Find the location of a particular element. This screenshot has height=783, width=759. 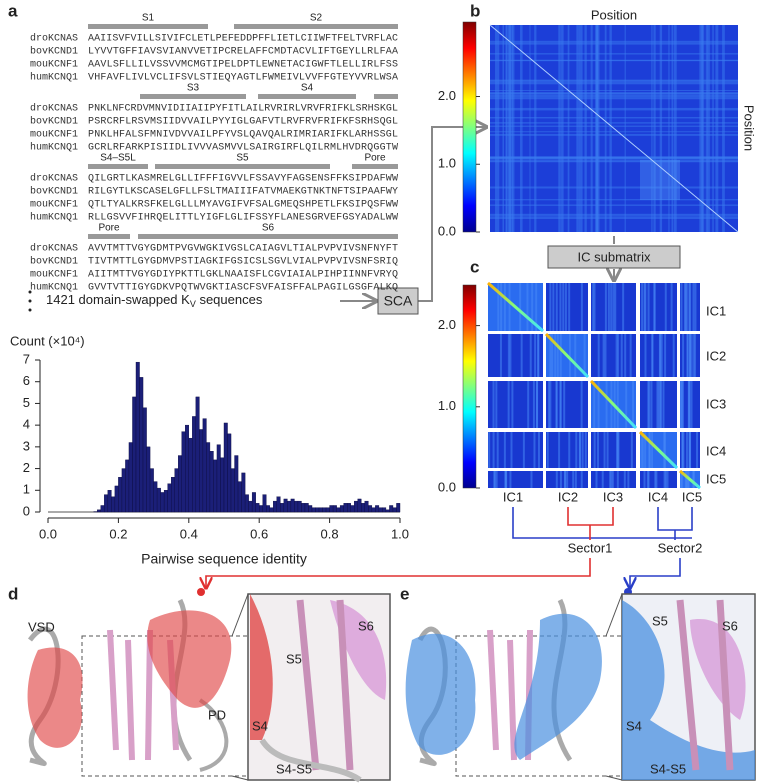

col-label: IC1 is located at coordinates (513, 496).